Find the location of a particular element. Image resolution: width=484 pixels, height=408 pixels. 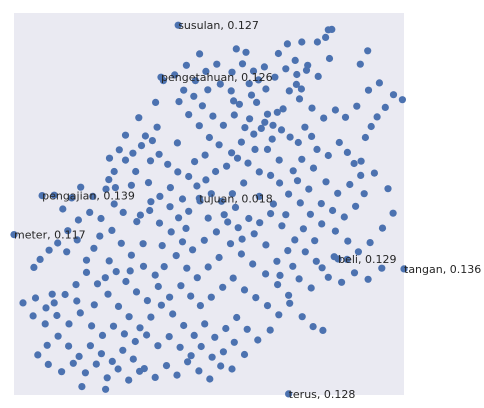

annotated-point is located at coordinates (161, 77).